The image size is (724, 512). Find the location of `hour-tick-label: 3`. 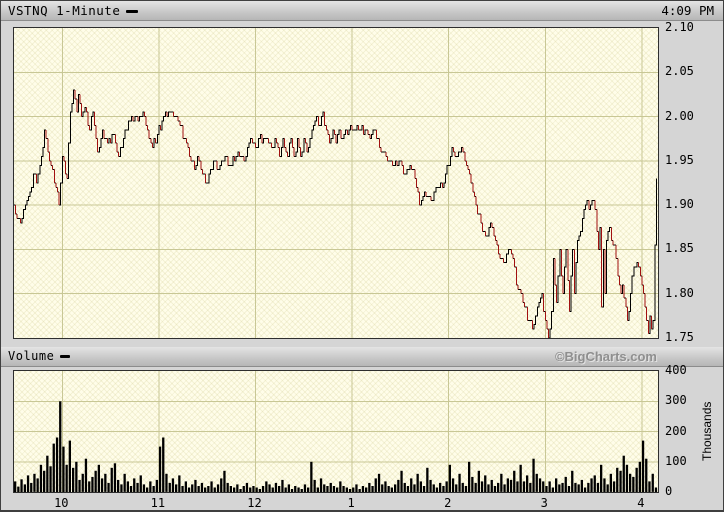

hour-tick-label: 3 is located at coordinates (544, 503).